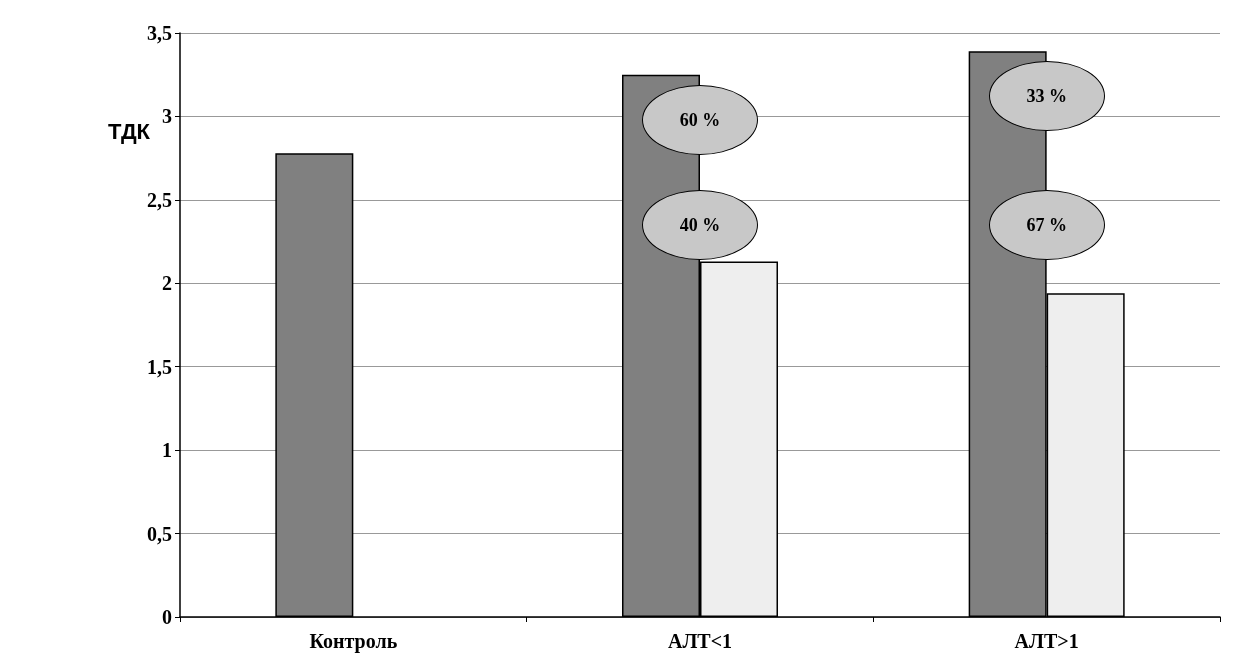 The width and height of the screenshot is (1234, 668). What do you see at coordinates (353, 641) in the screenshot?
I see `x-tick-label: Контроль` at bounding box center [353, 641].